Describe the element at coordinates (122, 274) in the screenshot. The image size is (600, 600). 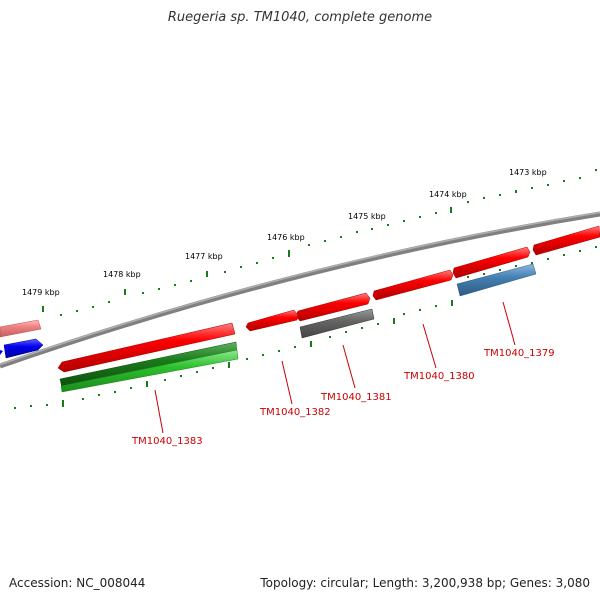
I see `tick-label-1478: 1478 kbp` at that location.